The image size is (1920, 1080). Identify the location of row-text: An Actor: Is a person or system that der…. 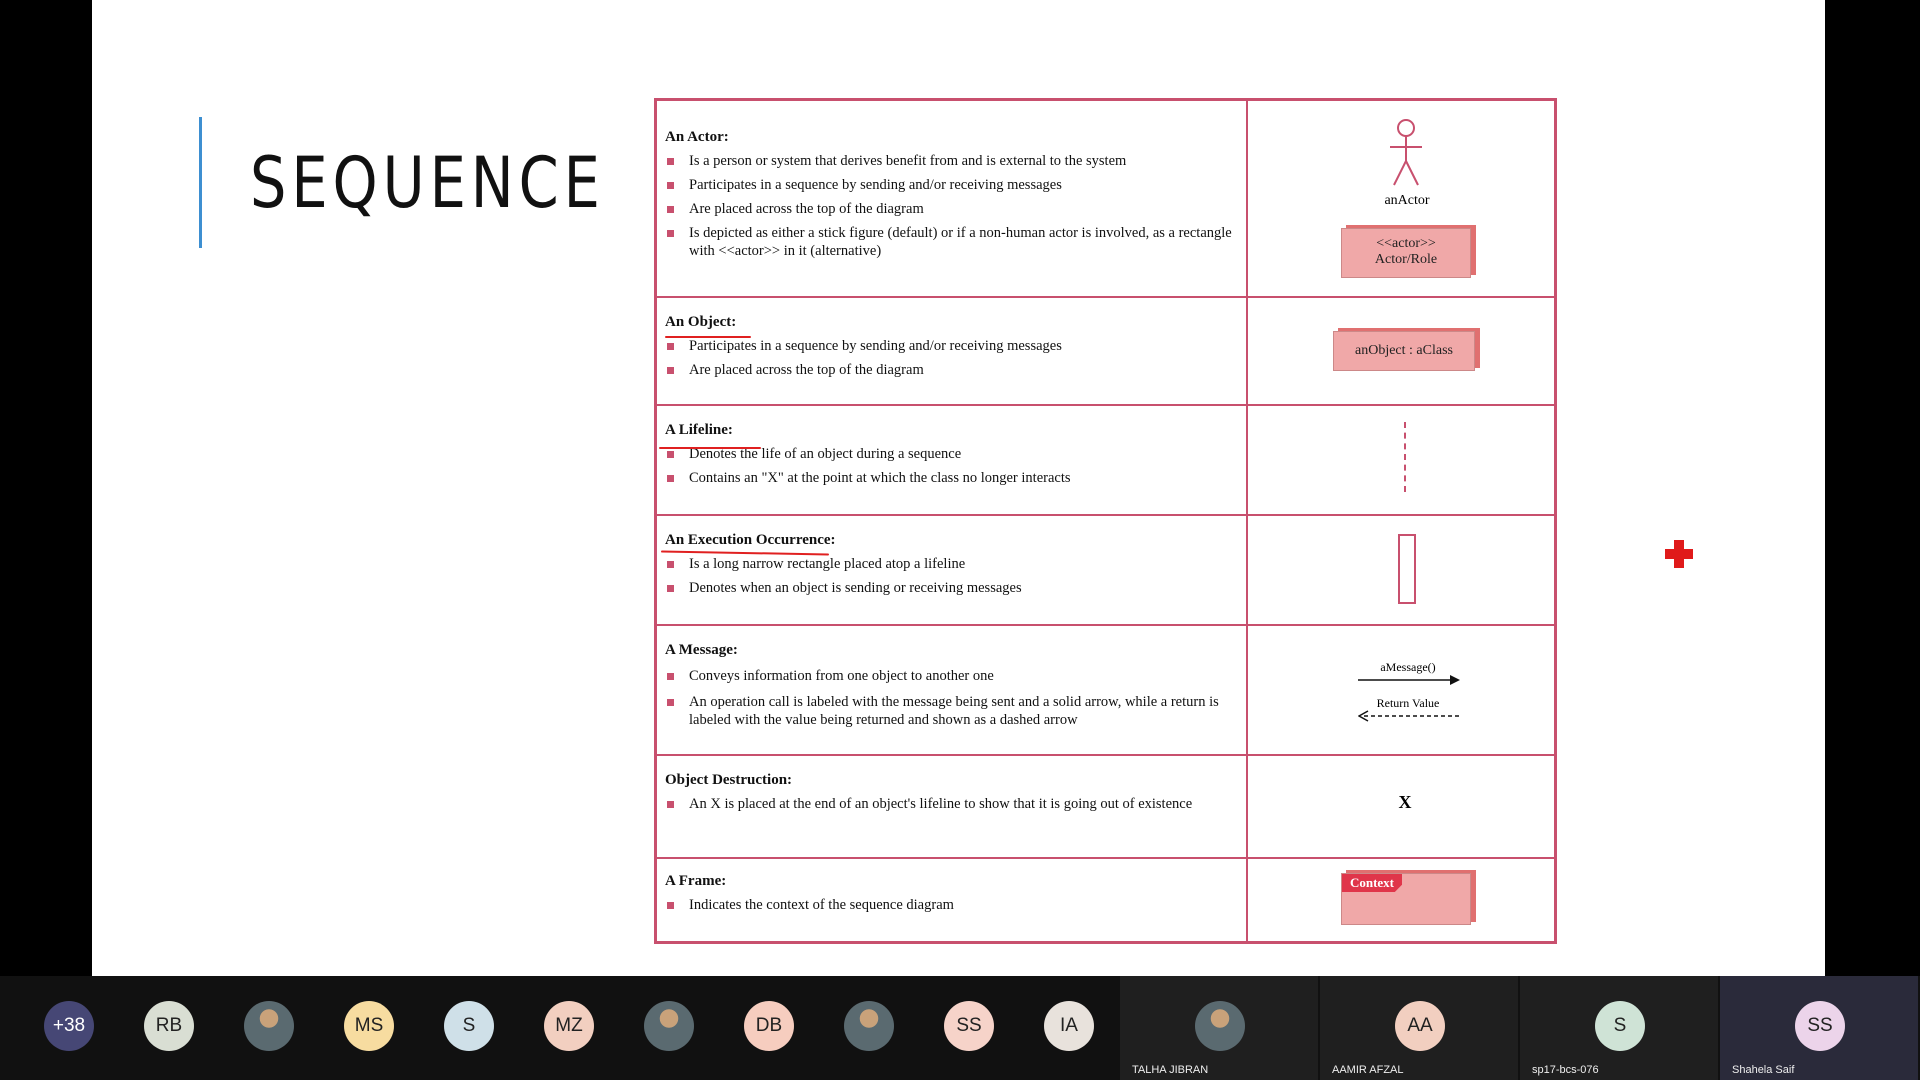
(952, 183).